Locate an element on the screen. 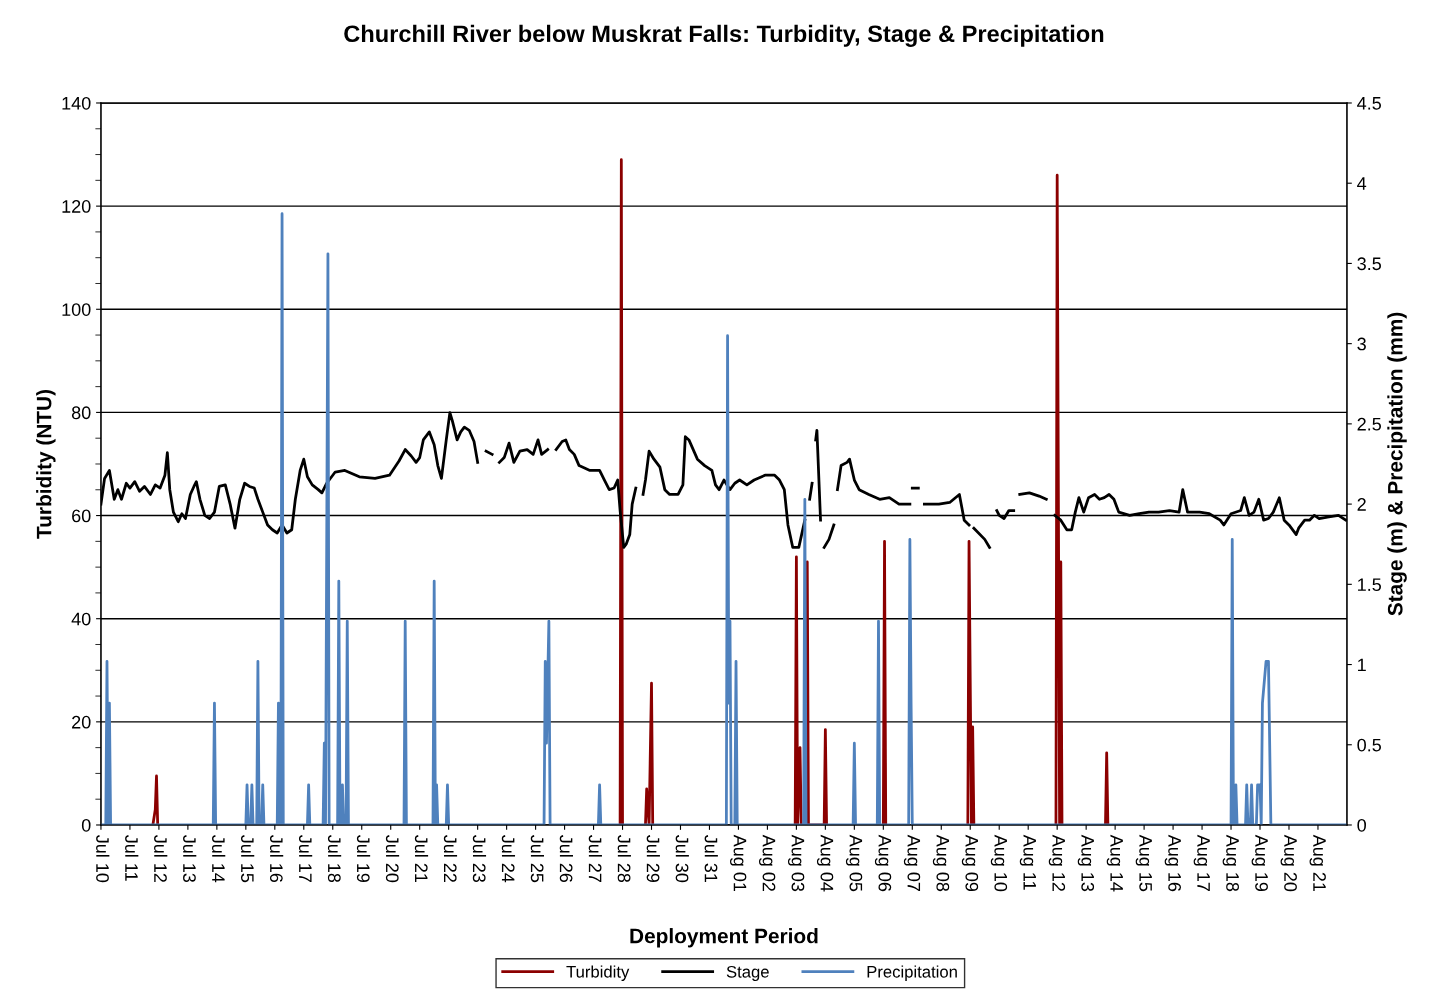 This screenshot has width=1432, height=996. x-tick-label: Aug 21 is located at coordinates (1317, 863).